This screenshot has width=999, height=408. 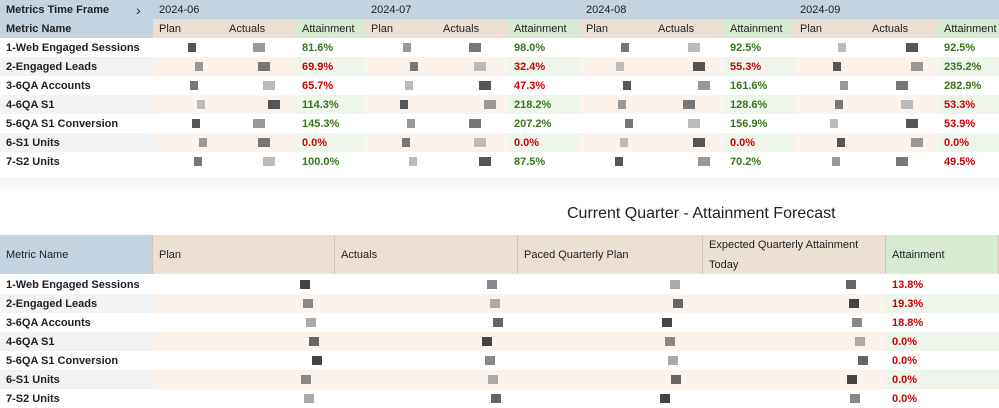 What do you see at coordinates (499, 161) in the screenshot?
I see `table-row: 7-S2 Units 100.0% 87.5% 70.2% 49.5%` at bounding box center [499, 161].